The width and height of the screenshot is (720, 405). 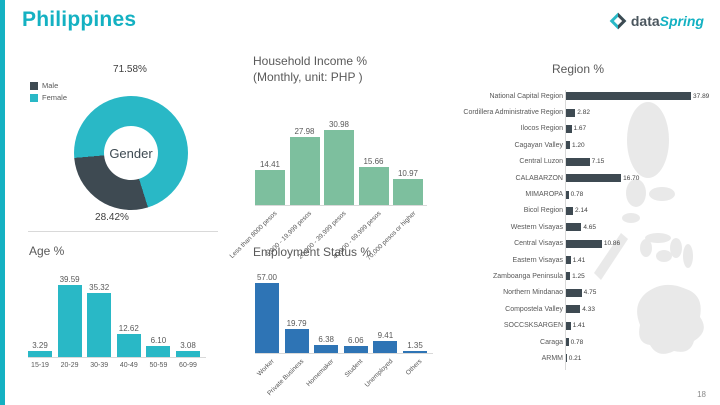 What do you see at coordinates (385, 336) in the screenshot?
I see `employment-value-label: 9.41` at bounding box center [385, 336].